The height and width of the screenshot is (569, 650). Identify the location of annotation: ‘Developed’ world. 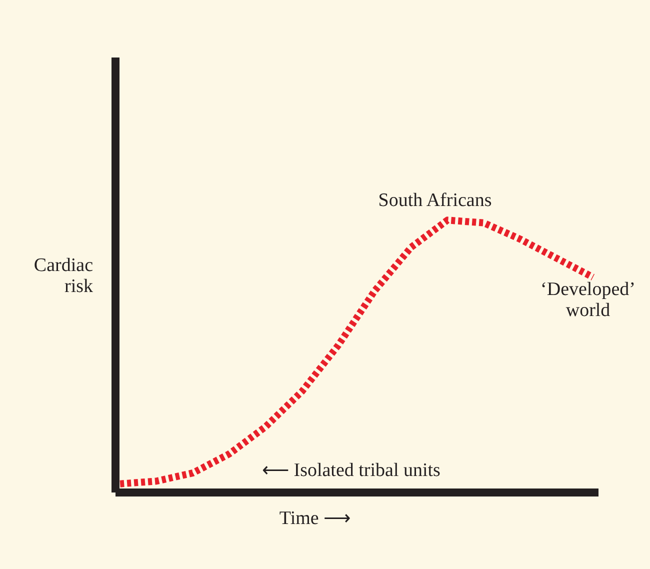
(588, 300).